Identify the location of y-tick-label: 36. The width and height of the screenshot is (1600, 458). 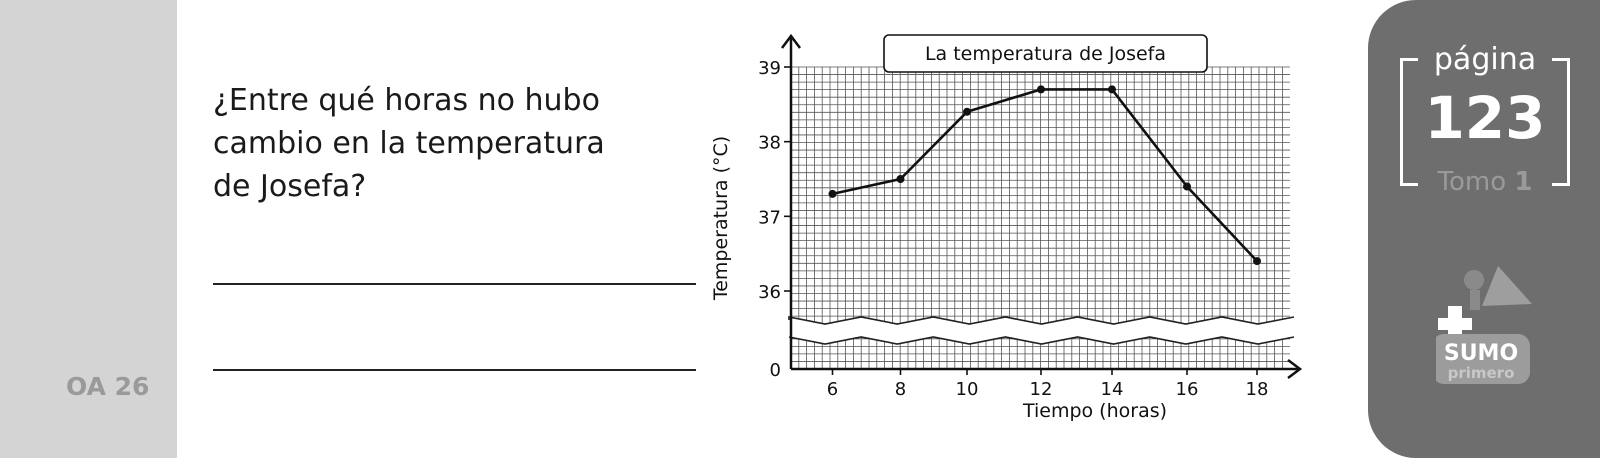
(769, 292).